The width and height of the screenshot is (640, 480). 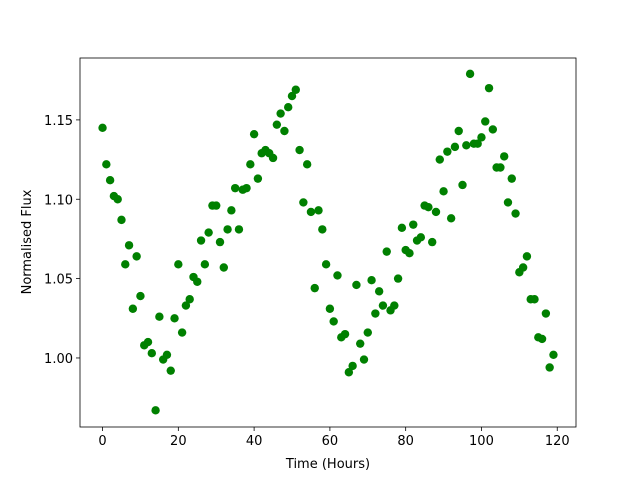 What do you see at coordinates (58, 359) in the screenshot?
I see `y-tick-label: 1.00` at bounding box center [58, 359].